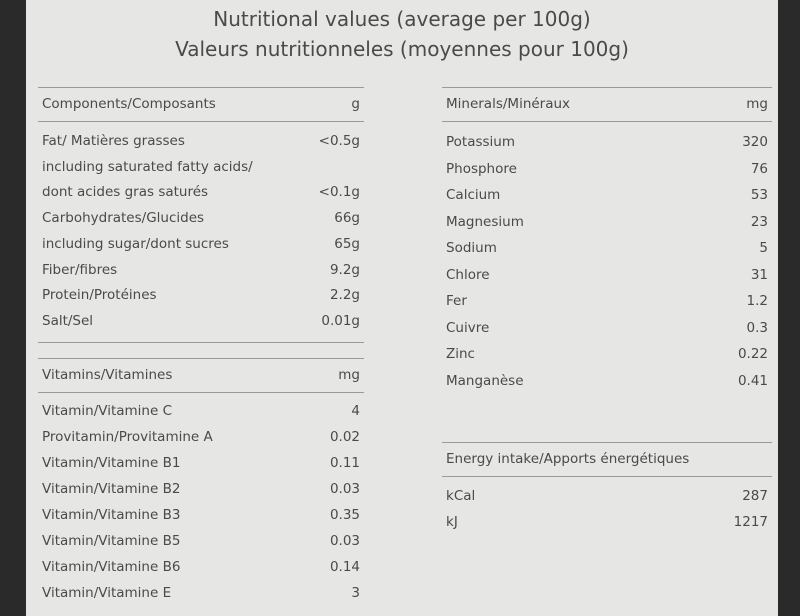  I want to click on row-value: 23, so click(759, 221).